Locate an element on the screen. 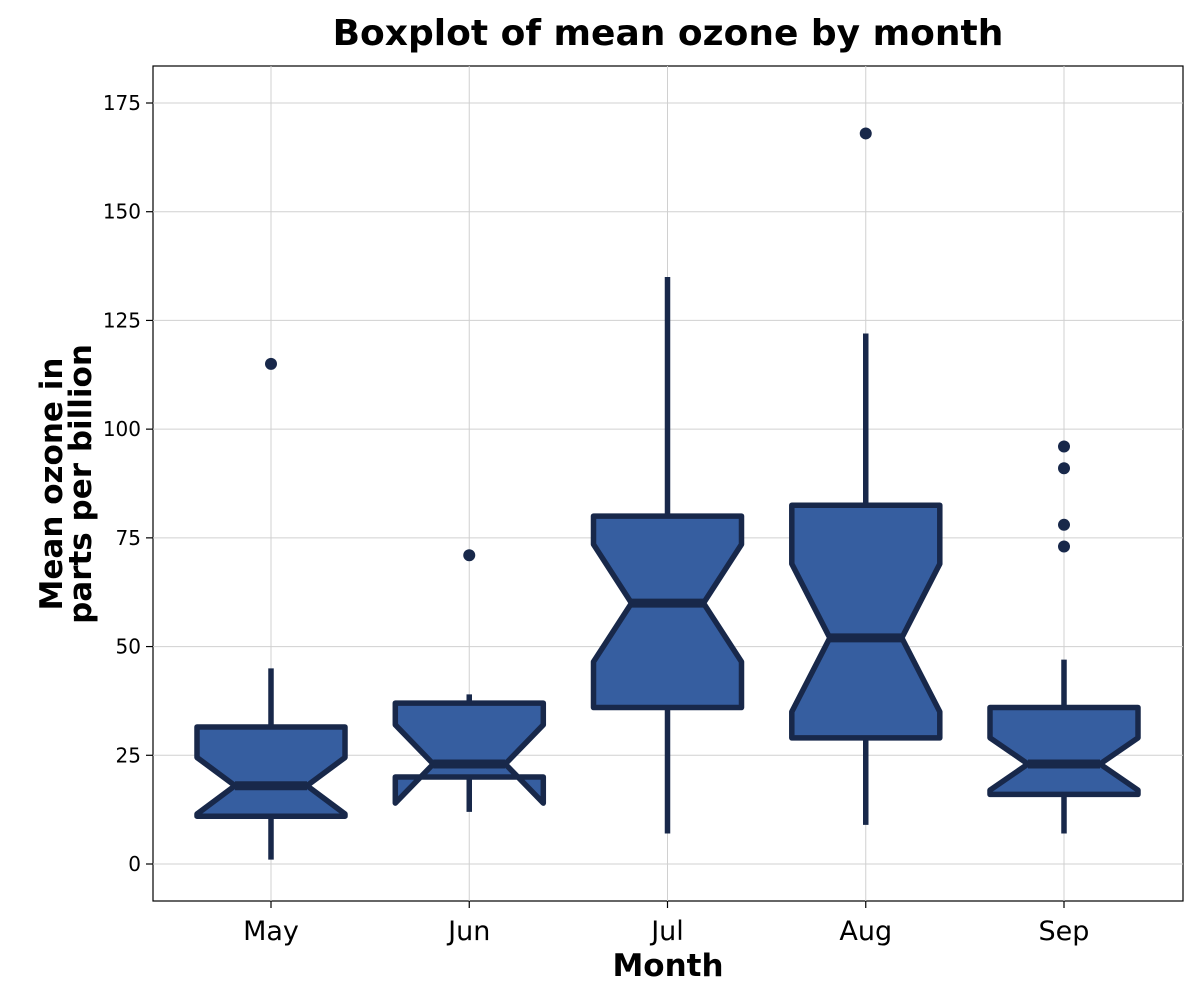 This screenshot has width=1200, height=1004. y-axis-title: Mean ozone in parts per billion is located at coordinates (66, 484).